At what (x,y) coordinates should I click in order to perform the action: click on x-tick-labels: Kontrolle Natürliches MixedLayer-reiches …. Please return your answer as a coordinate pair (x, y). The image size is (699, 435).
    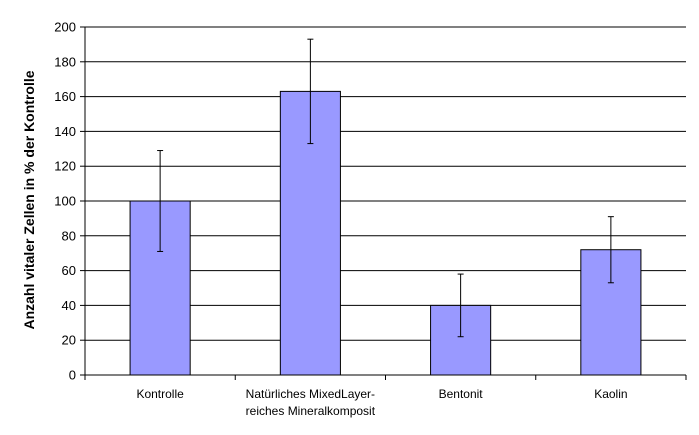
    Looking at the image, I should click on (381, 402).